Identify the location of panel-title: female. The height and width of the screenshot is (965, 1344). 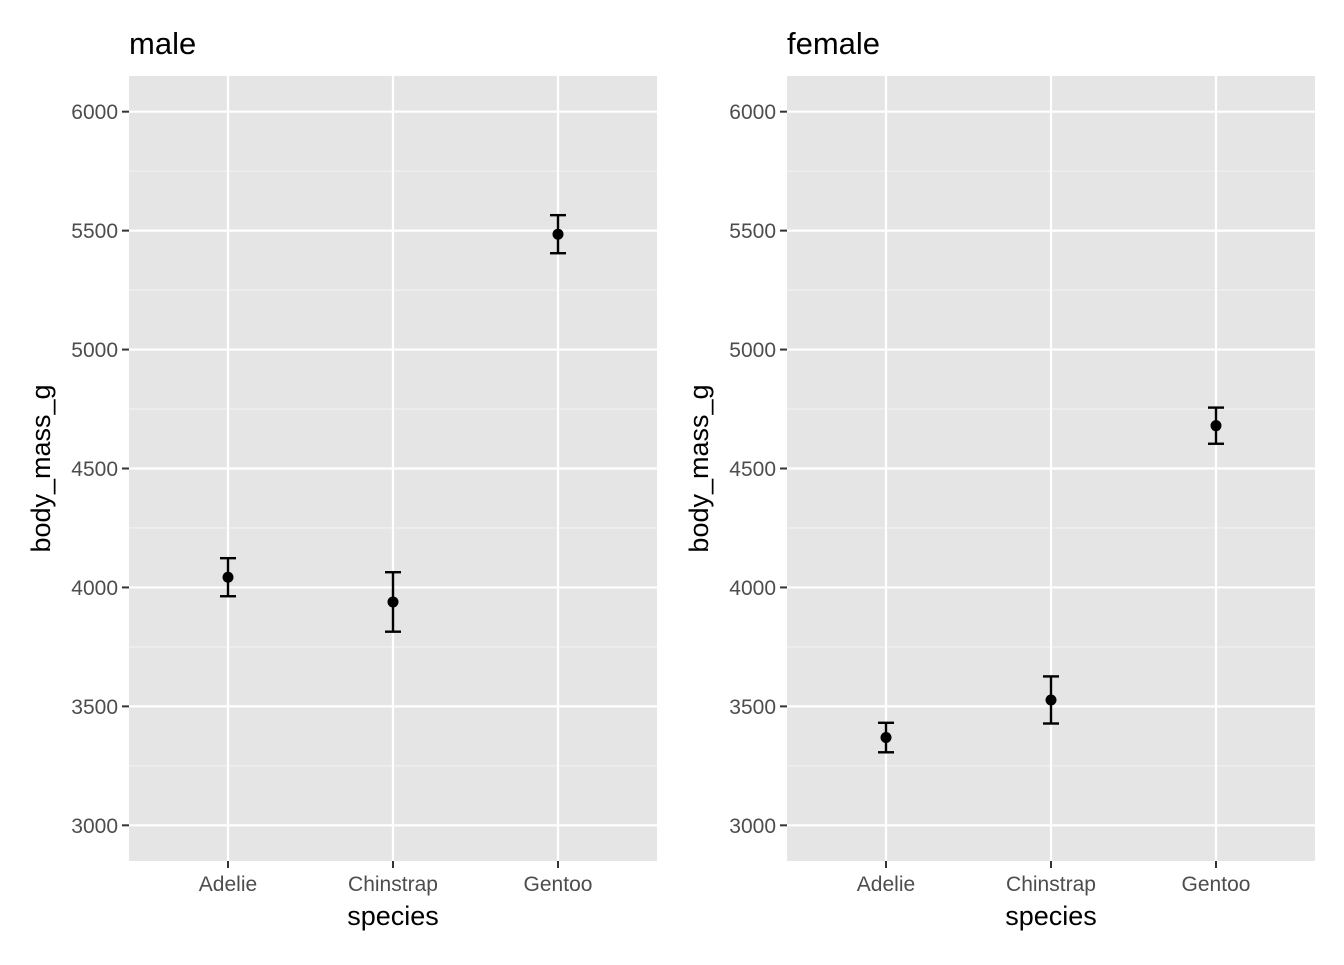
(833, 43).